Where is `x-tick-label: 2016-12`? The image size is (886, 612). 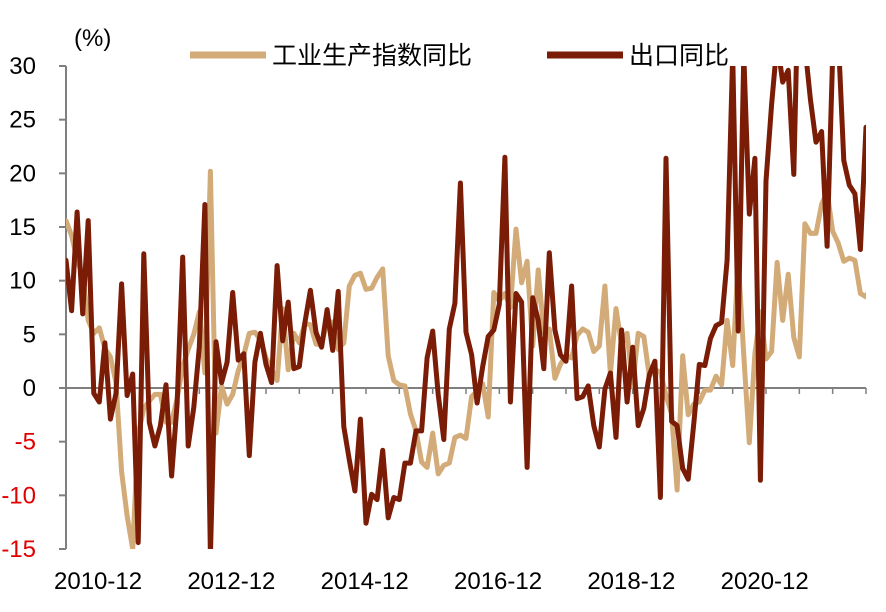 x-tick-label: 2016-12 is located at coordinates (498, 581).